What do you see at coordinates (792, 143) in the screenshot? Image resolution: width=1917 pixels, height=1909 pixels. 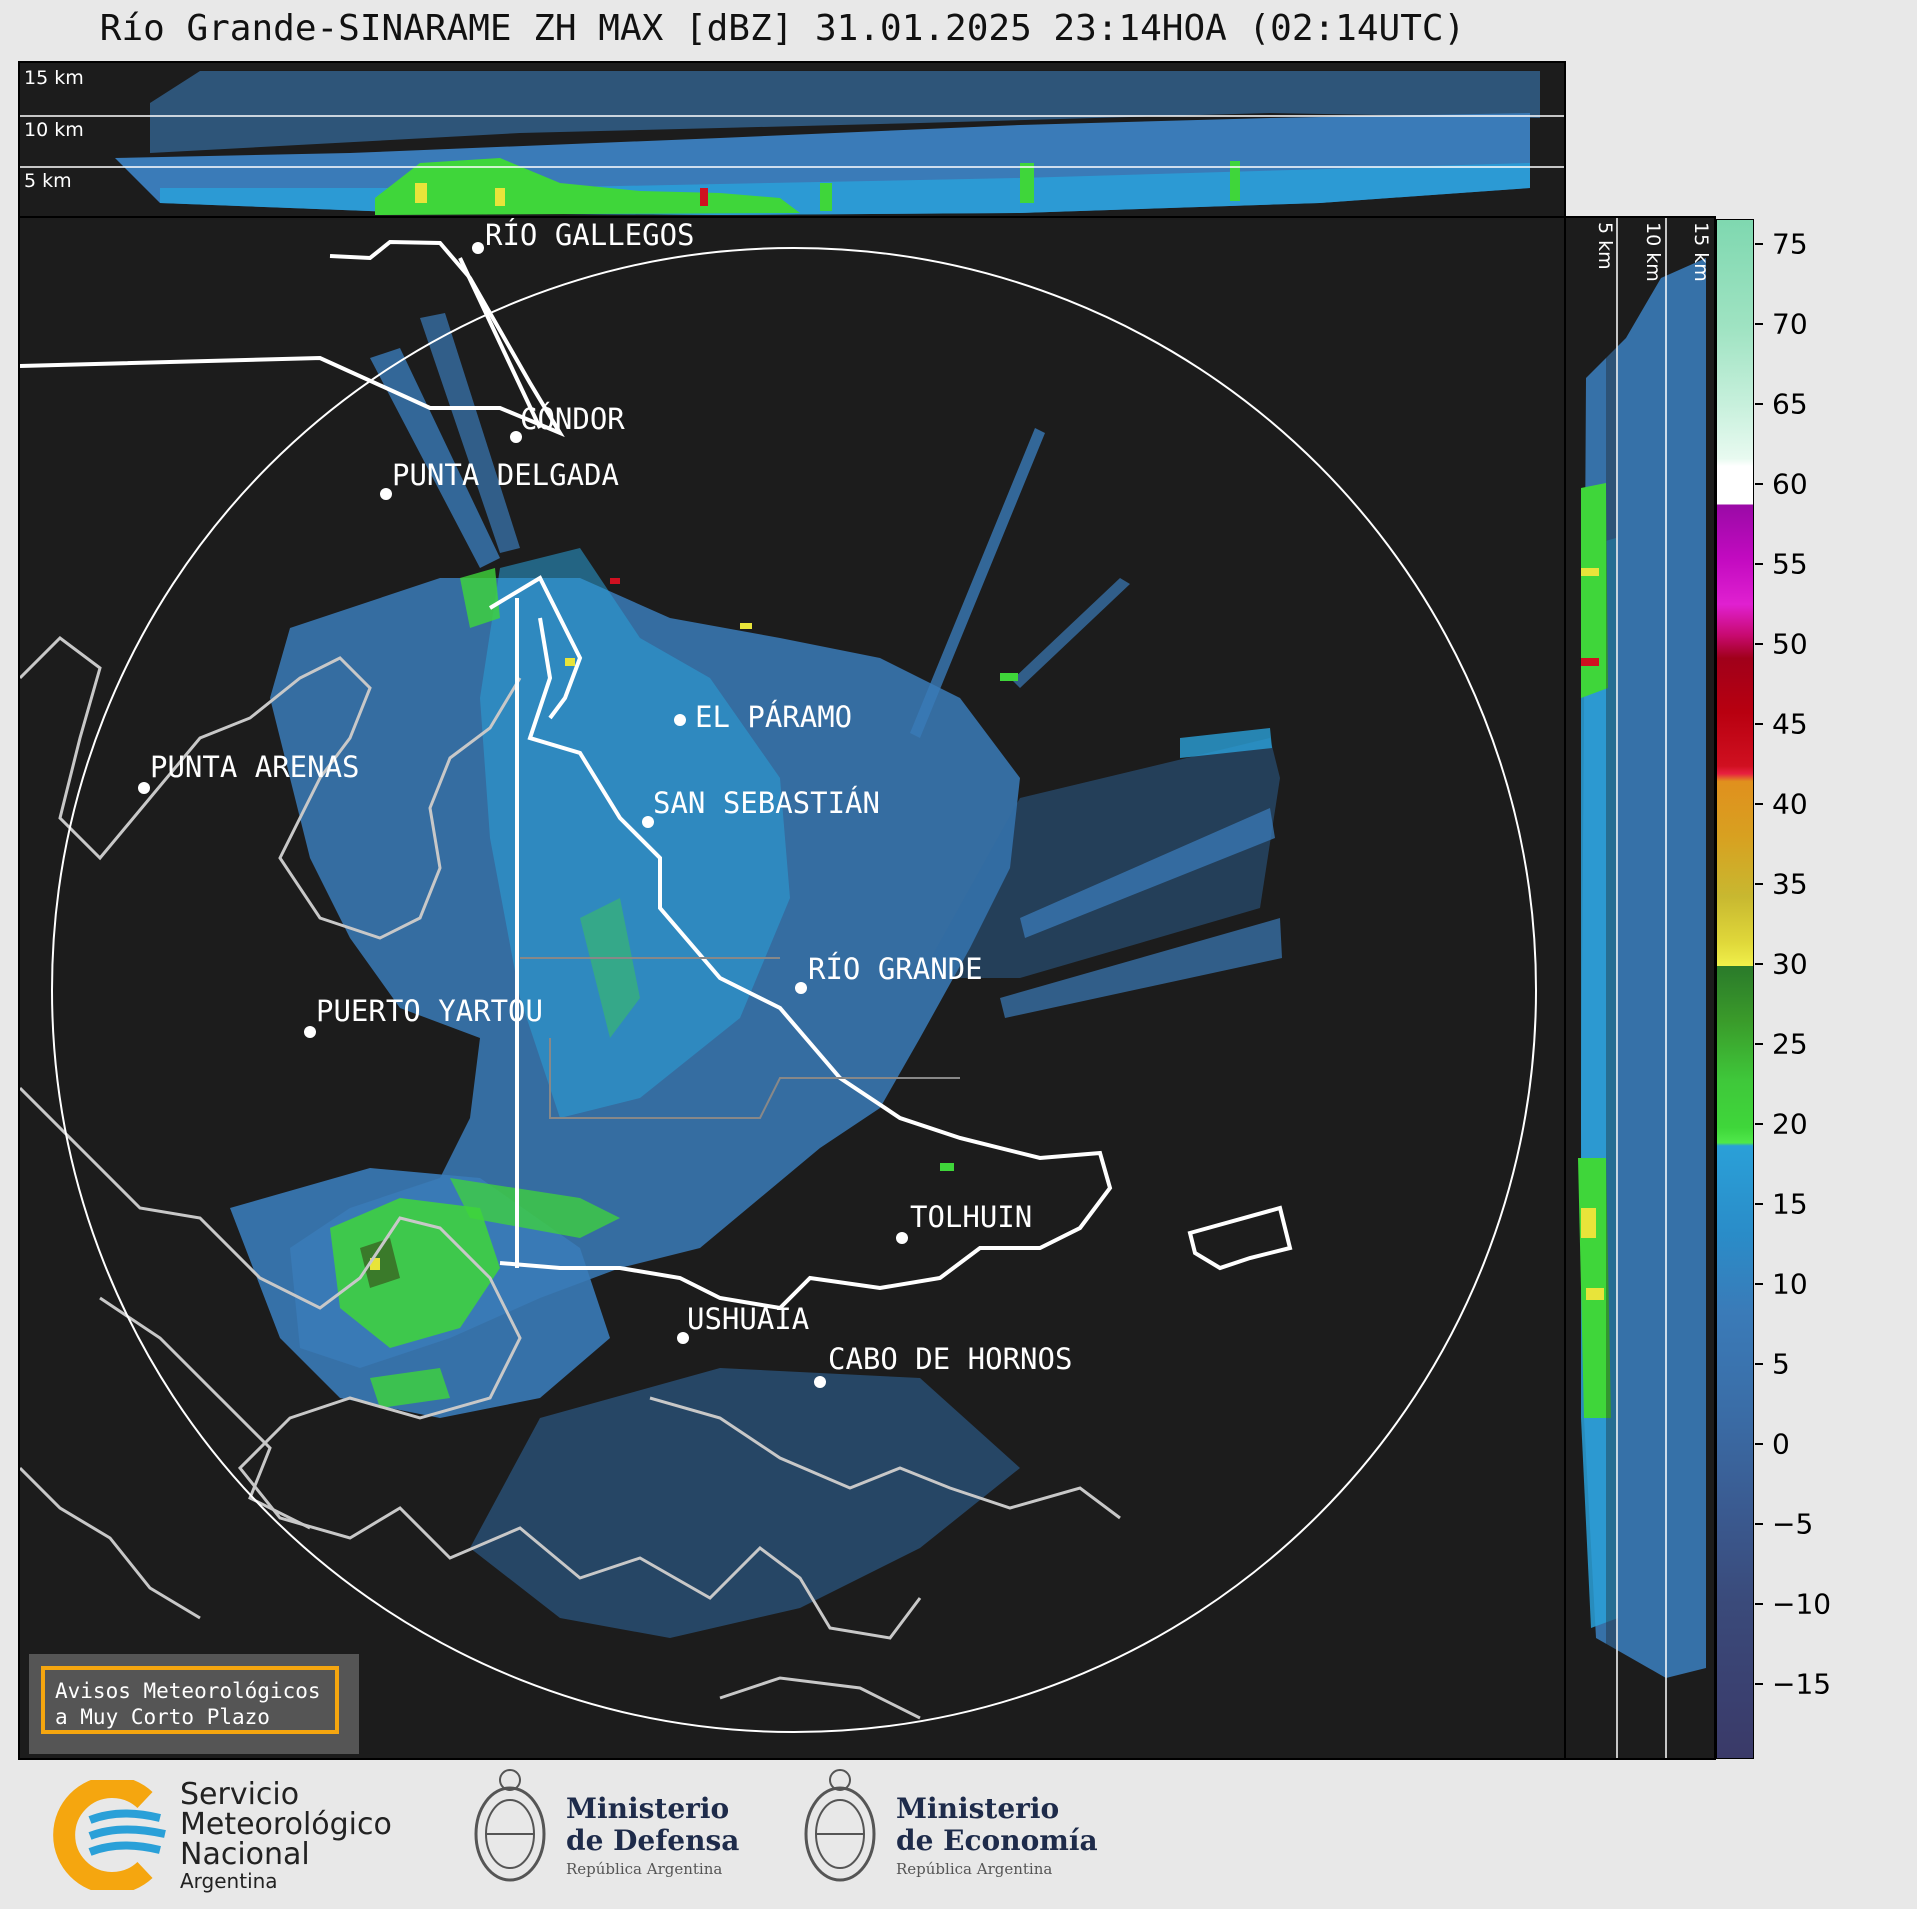 I see `top-profile-echo` at bounding box center [792, 143].